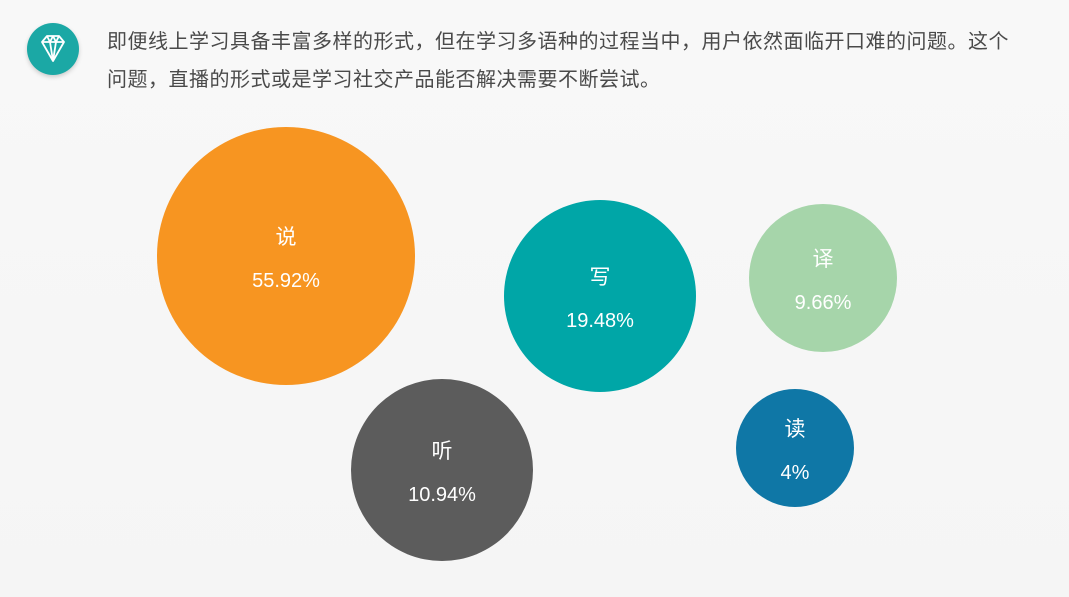 The width and height of the screenshot is (1069, 597). I want to click on bubble-circle-write, so click(600, 296).